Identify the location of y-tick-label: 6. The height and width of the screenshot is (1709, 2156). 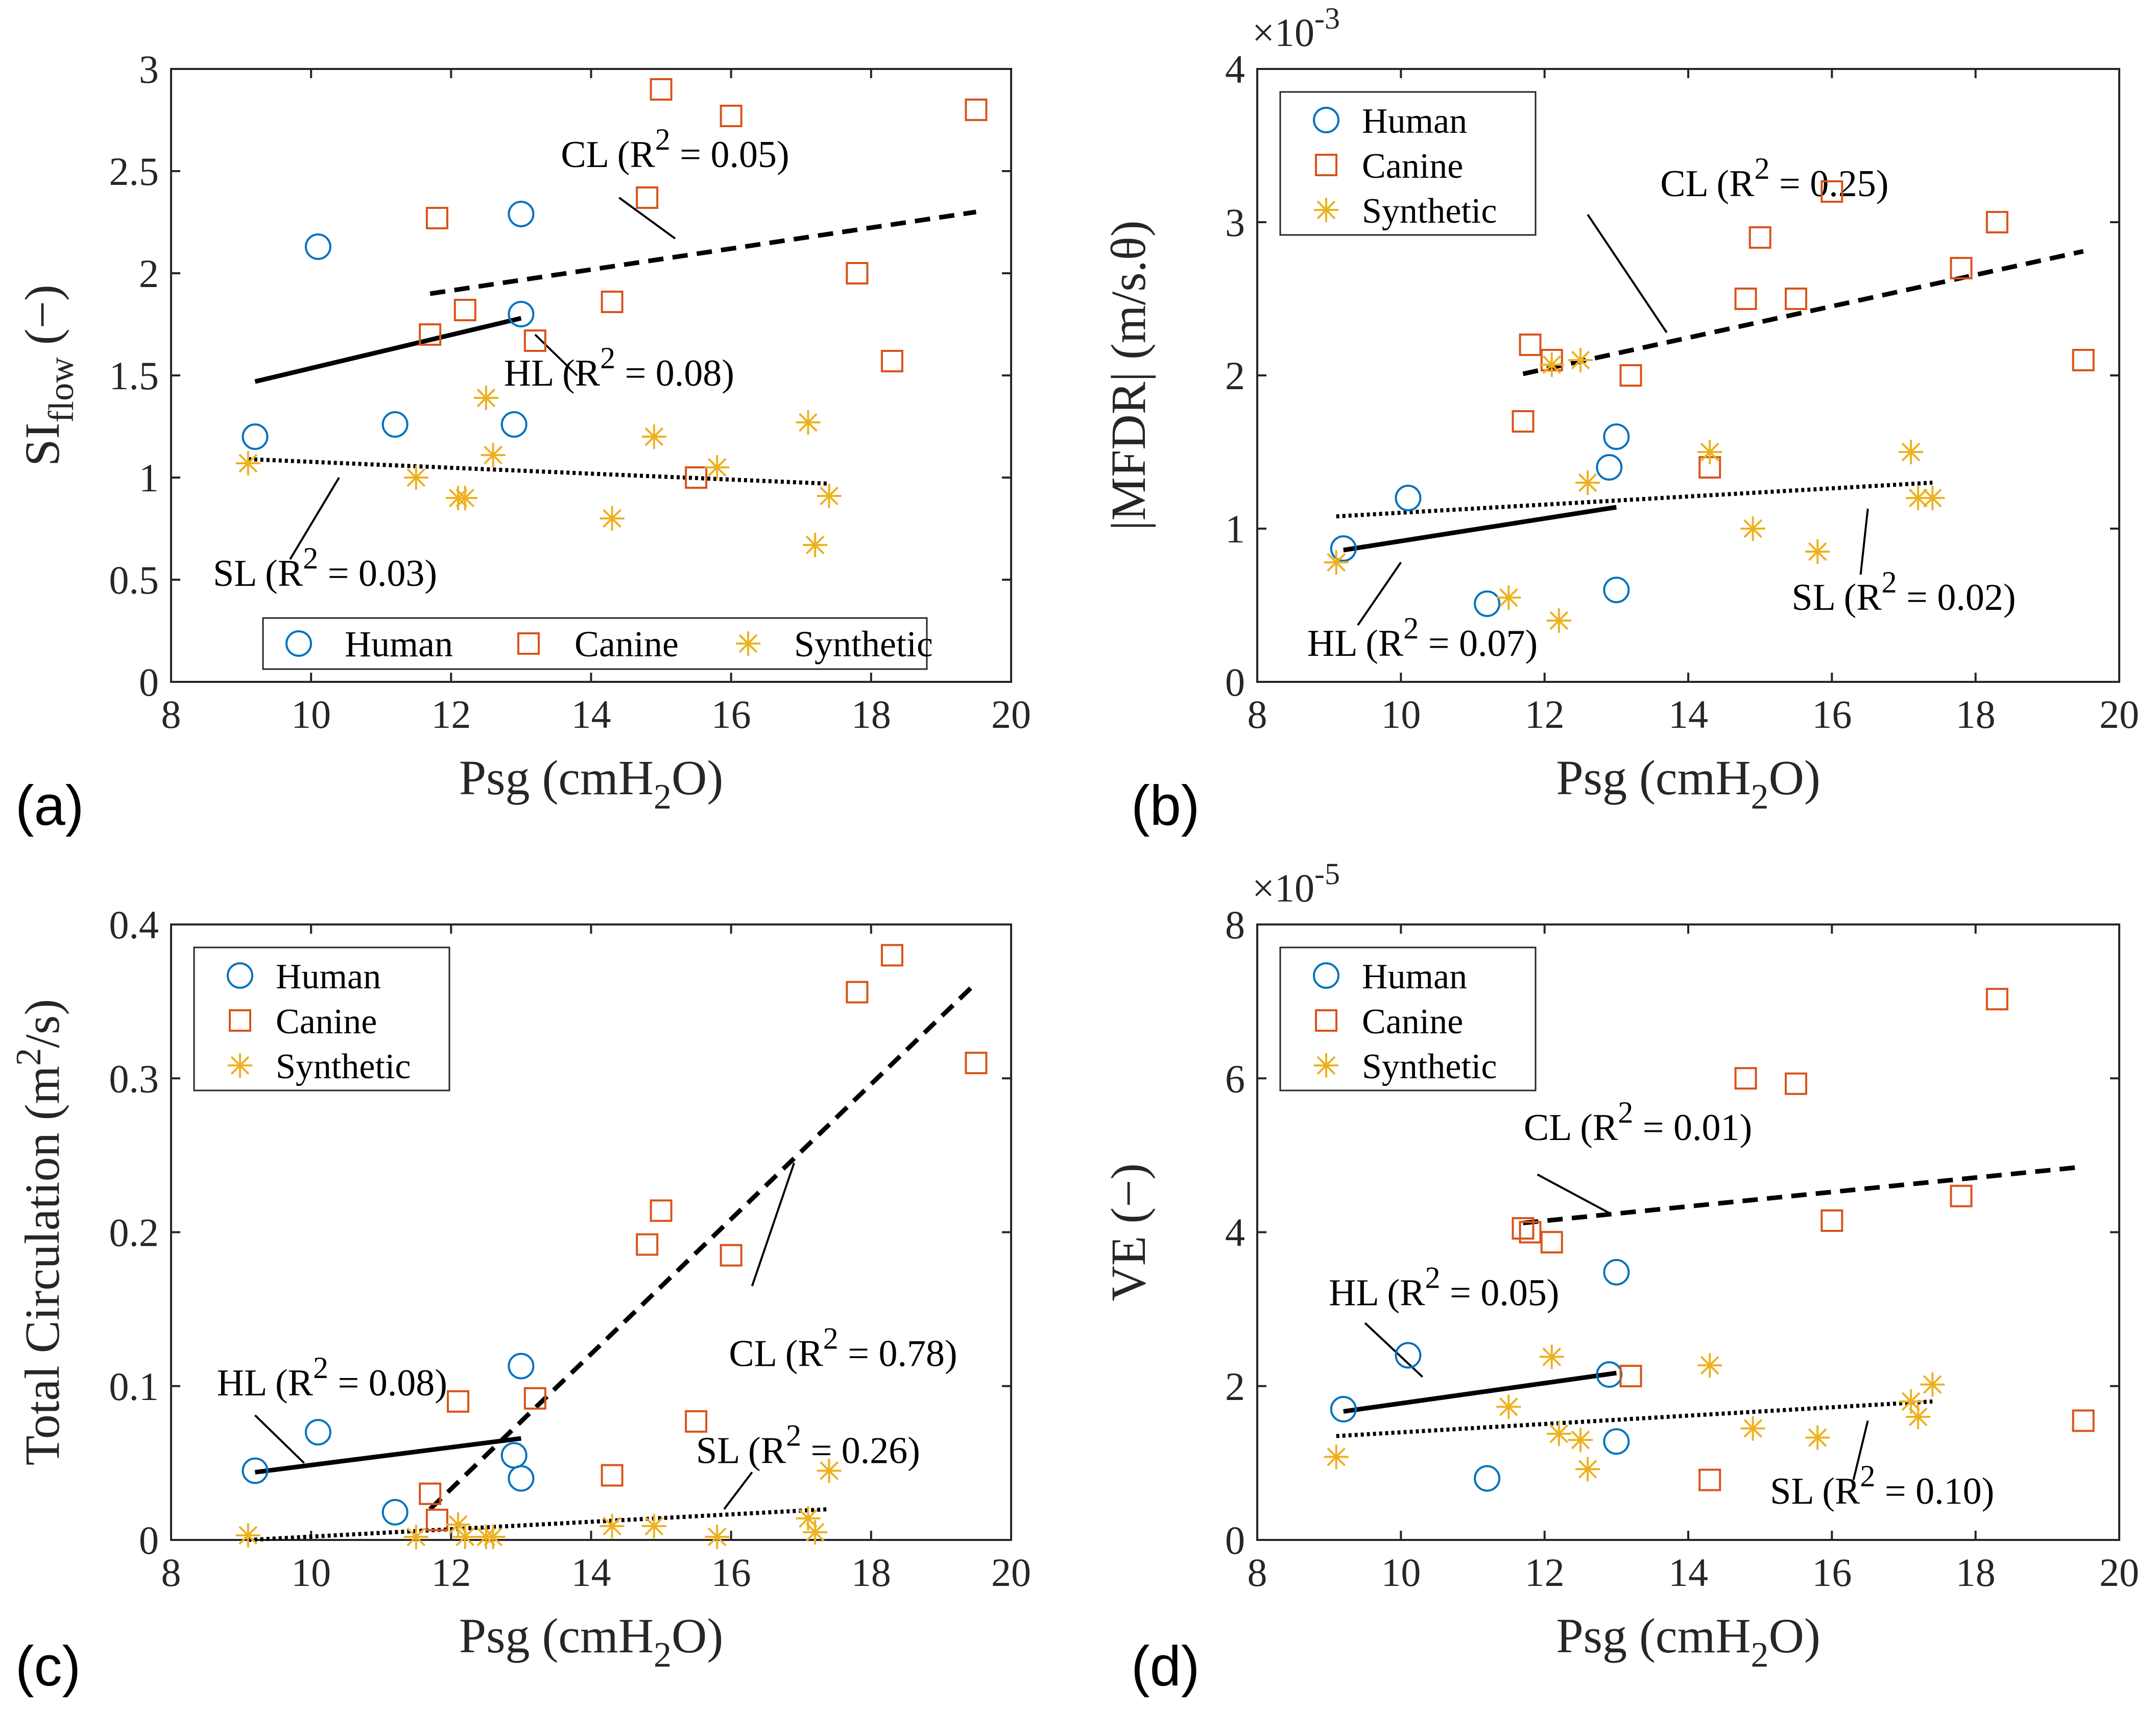
(1235, 1078).